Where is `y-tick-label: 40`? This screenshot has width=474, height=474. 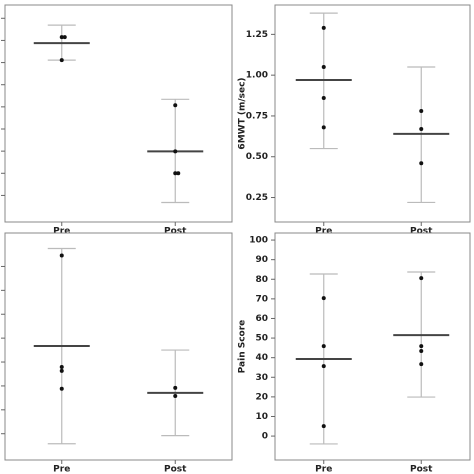 y-tick-label: 40 is located at coordinates (261, 358).